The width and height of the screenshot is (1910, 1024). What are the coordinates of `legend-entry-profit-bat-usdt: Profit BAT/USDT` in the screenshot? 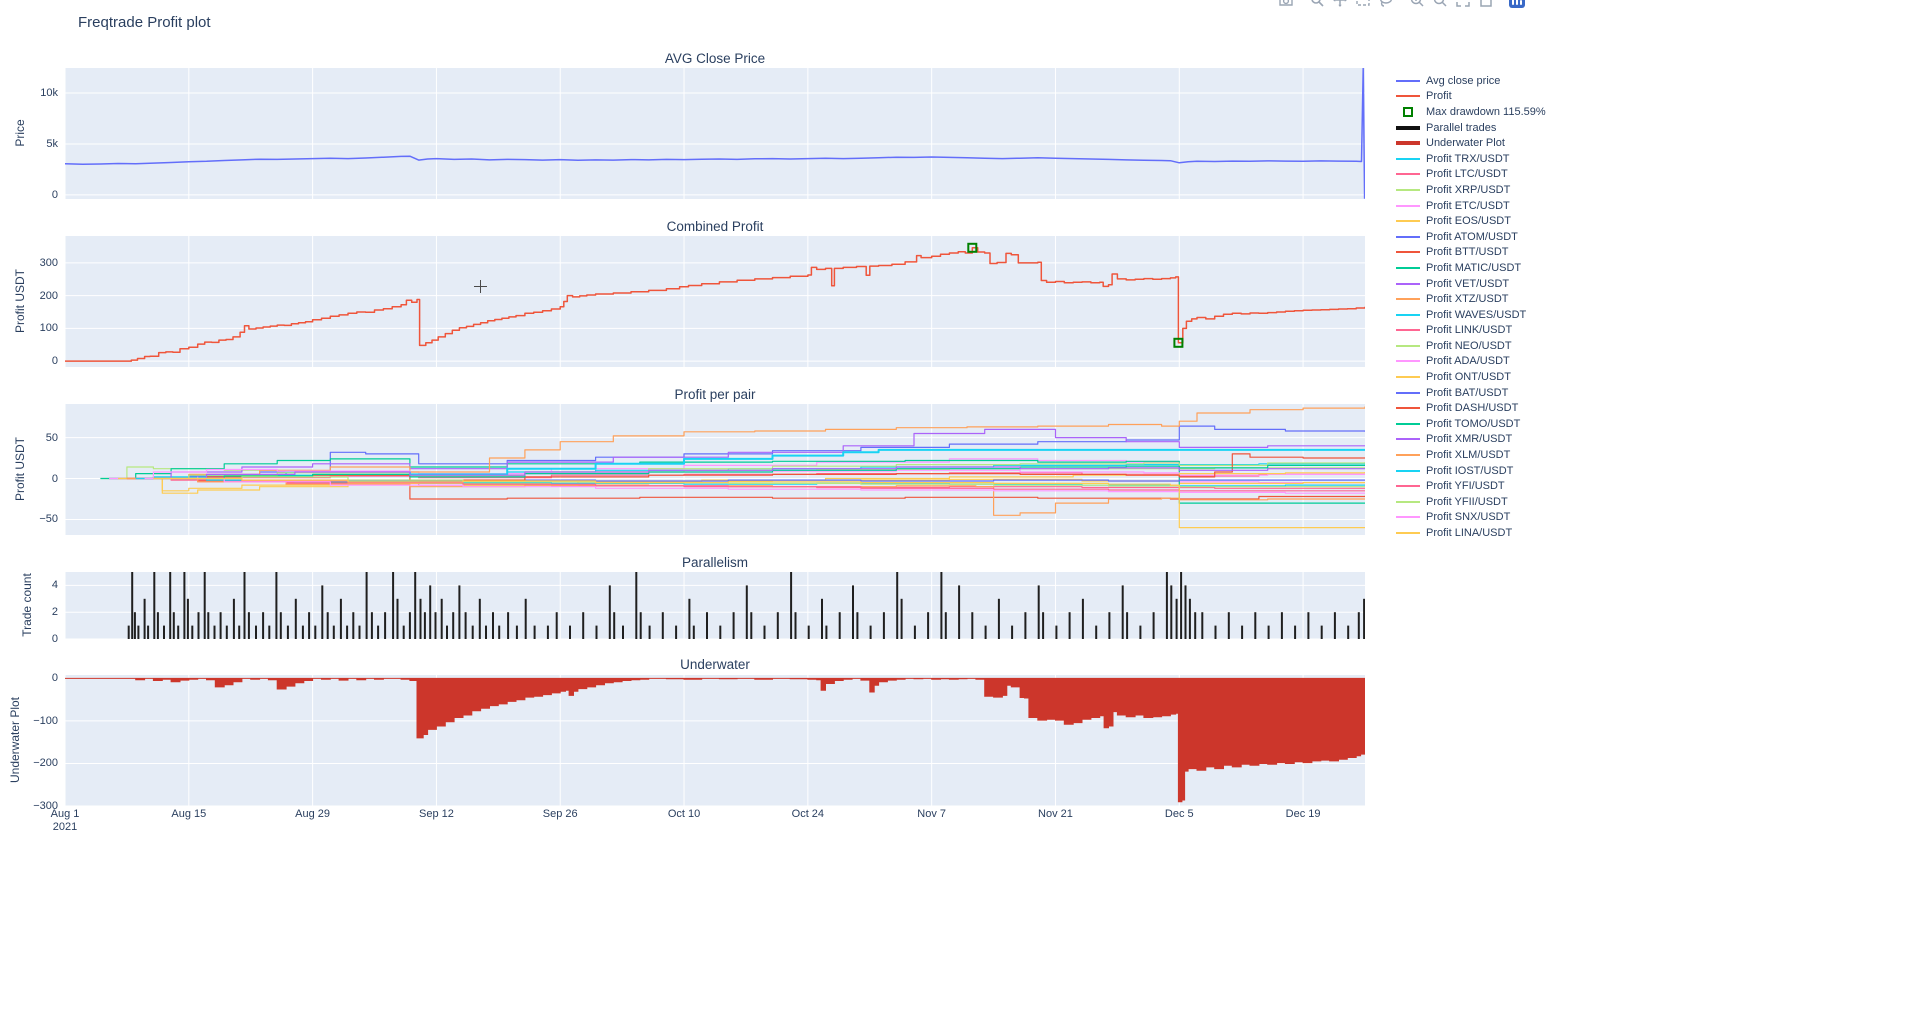 It's located at (1471, 393).